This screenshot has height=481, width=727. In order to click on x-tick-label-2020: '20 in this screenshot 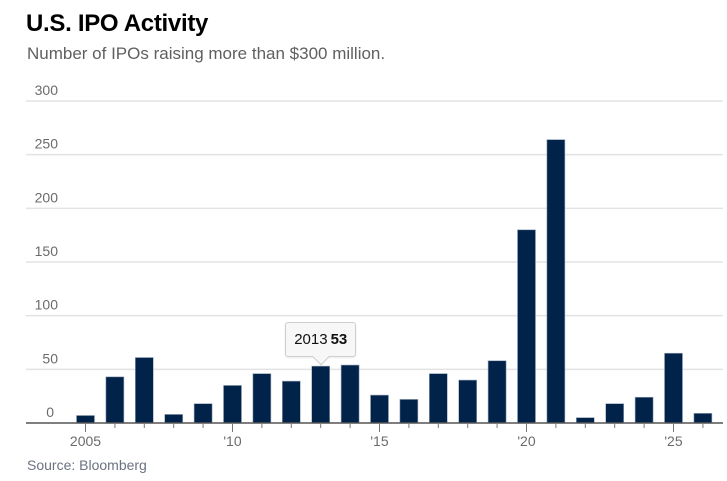, I will do `click(526, 441)`.